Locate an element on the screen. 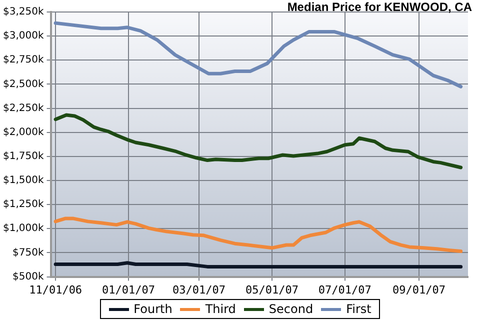 The height and width of the screenshot is (320, 480). legend-label: Second is located at coordinates (291, 309).